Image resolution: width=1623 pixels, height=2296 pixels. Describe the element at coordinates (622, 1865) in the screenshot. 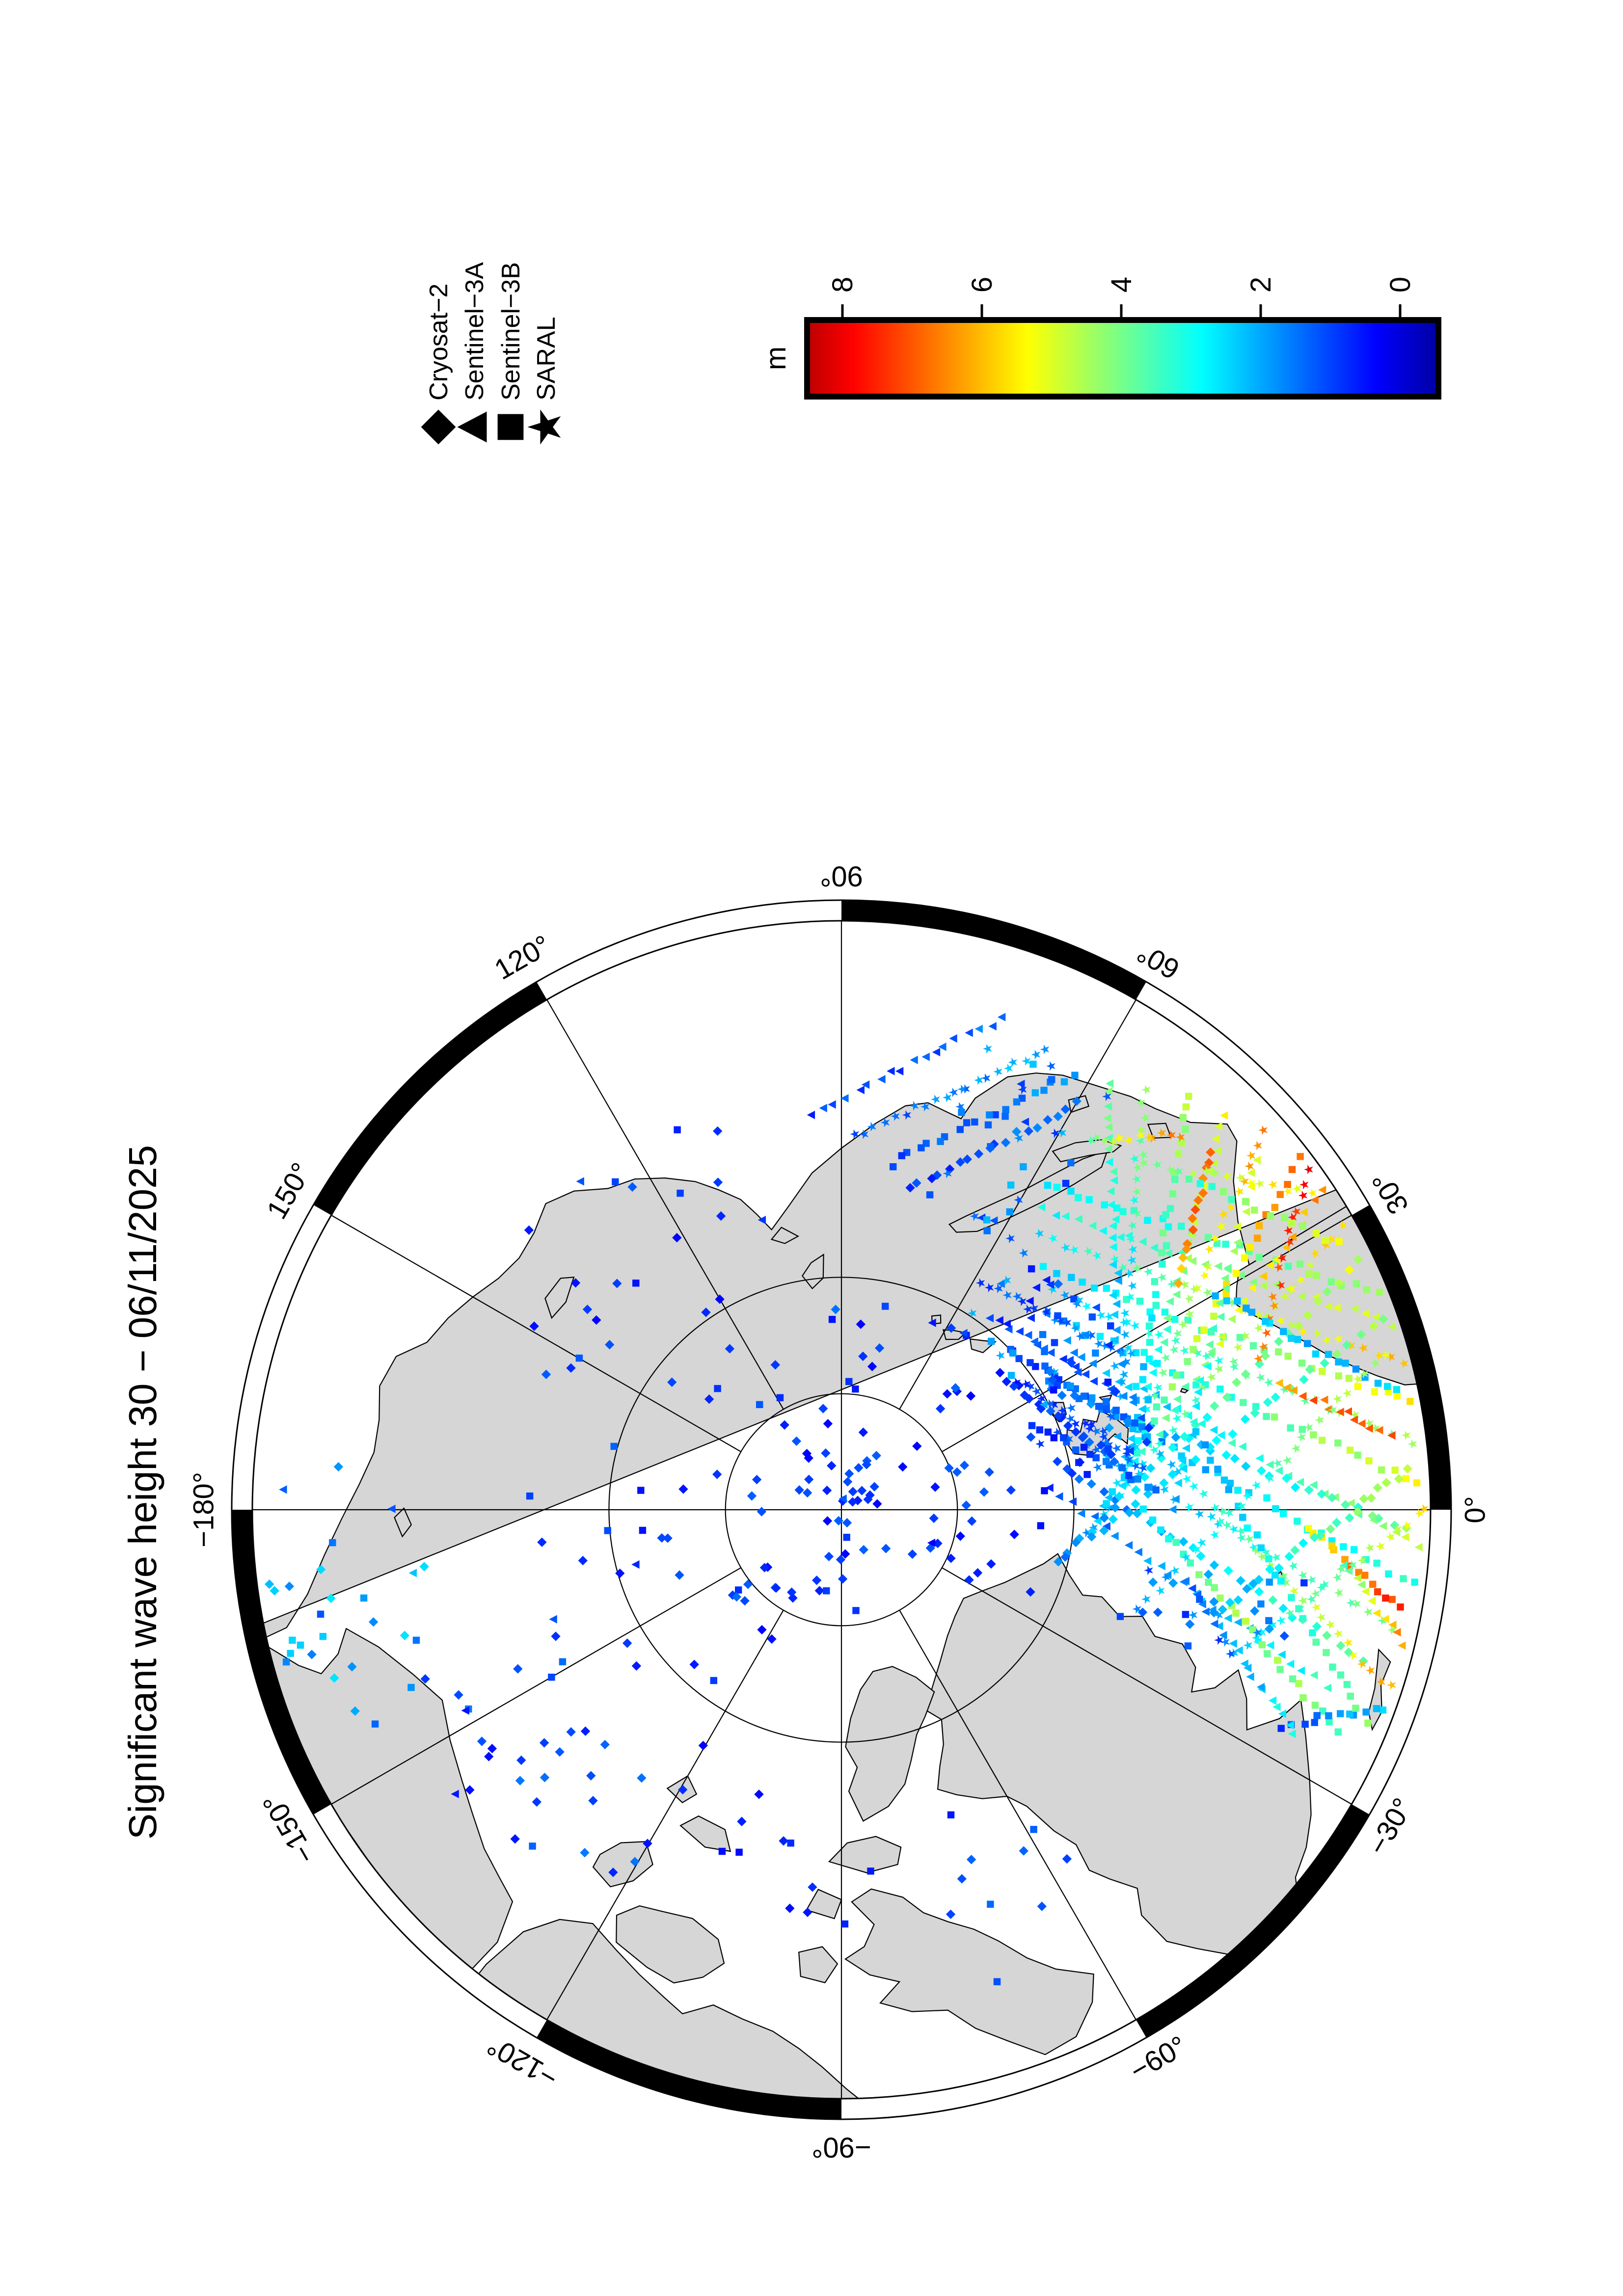

I see `land-banks` at that location.